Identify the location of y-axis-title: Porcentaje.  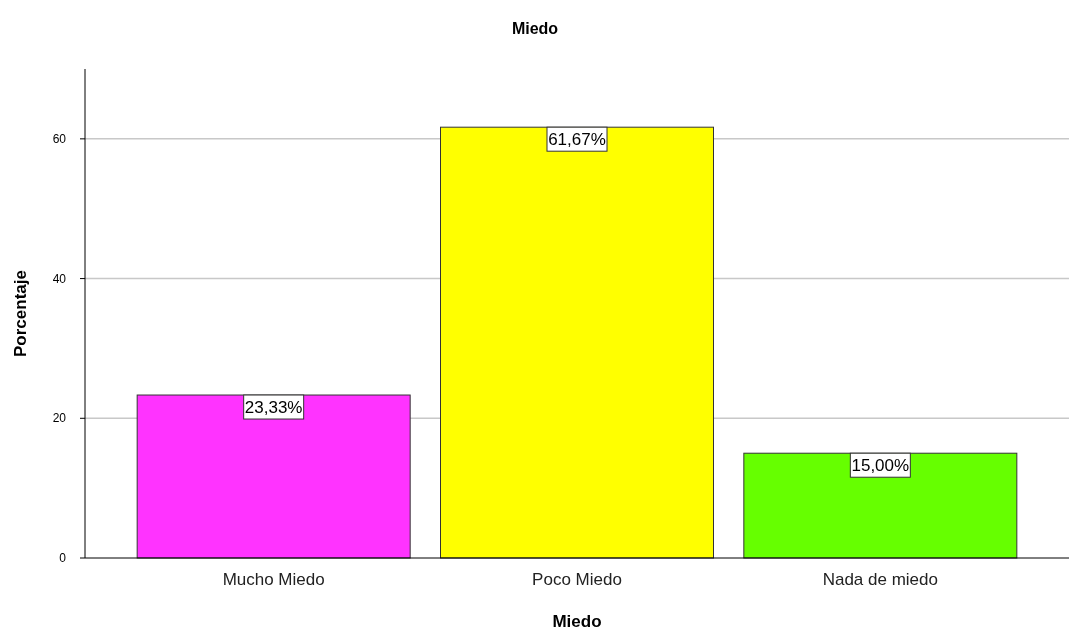
(20, 313).